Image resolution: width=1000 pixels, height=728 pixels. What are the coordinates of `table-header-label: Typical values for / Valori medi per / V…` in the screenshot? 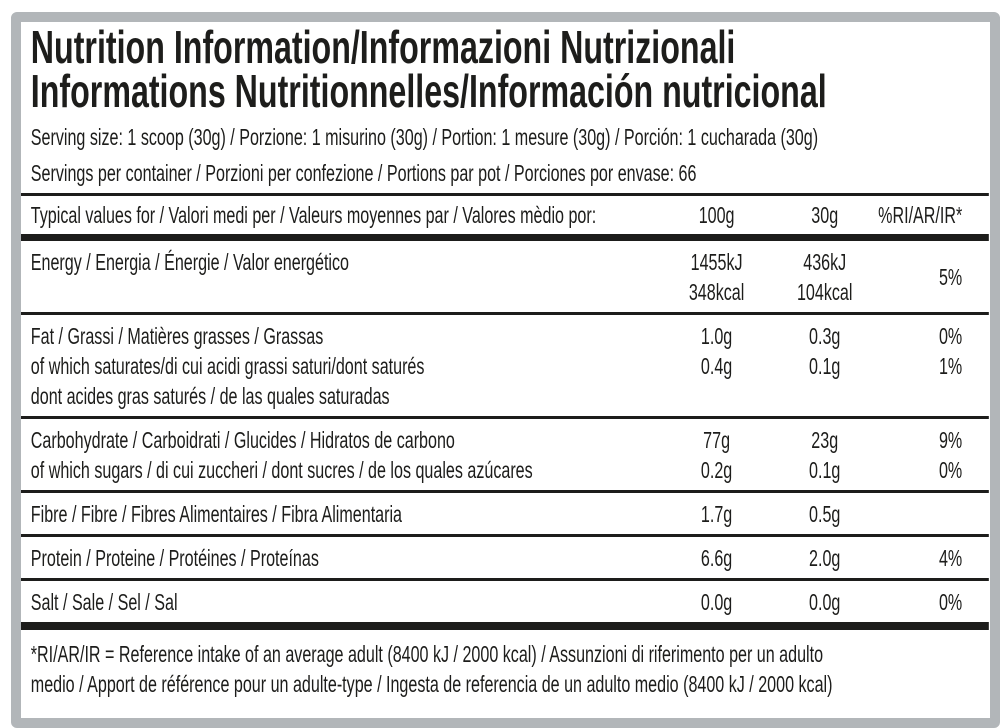 It's located at (313, 215).